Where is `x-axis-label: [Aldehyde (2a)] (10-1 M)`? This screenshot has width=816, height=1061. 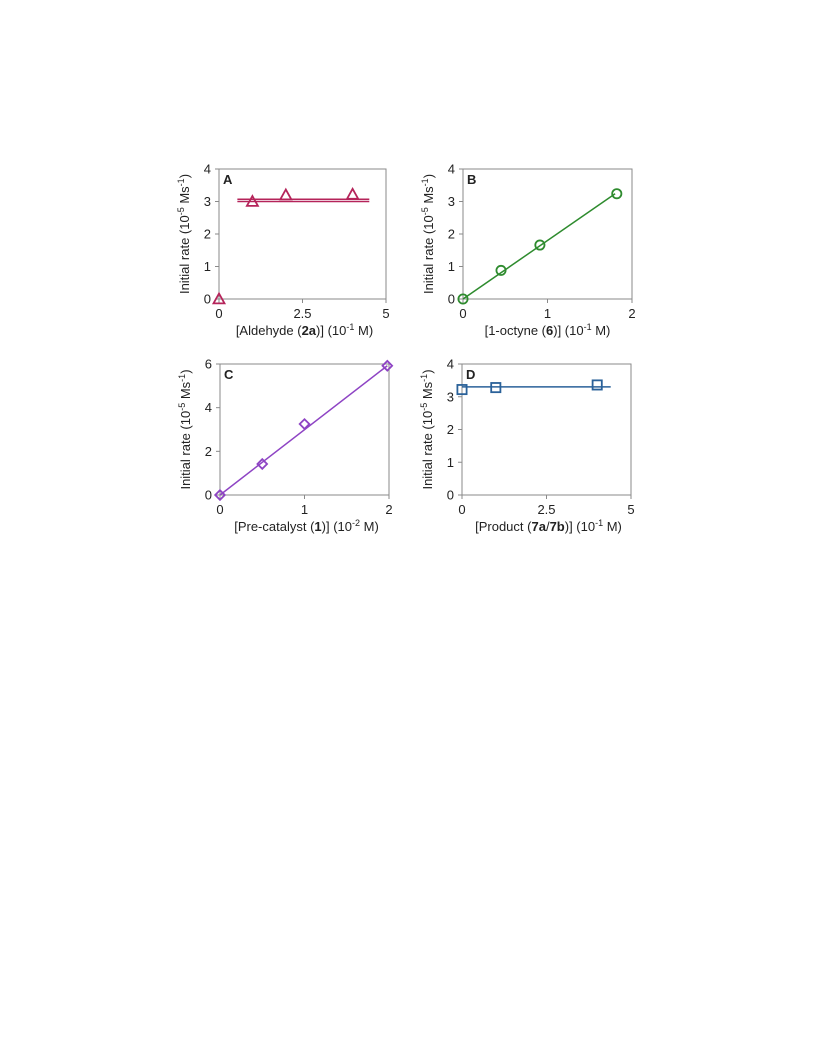
x-axis-label: [Aldehyde (2a)] (10-1 M) is located at coordinates (304, 330).